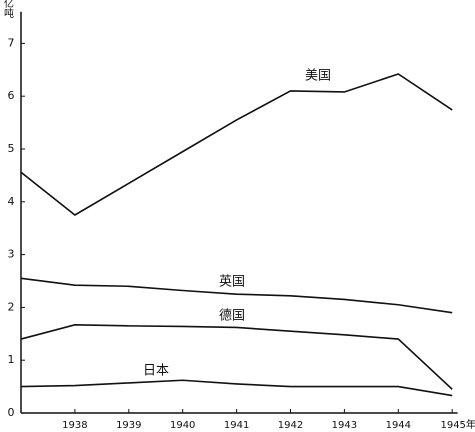 The width and height of the screenshot is (475, 432). I want to click on y-axis-label-1: 亿吨, so click(8, 9).